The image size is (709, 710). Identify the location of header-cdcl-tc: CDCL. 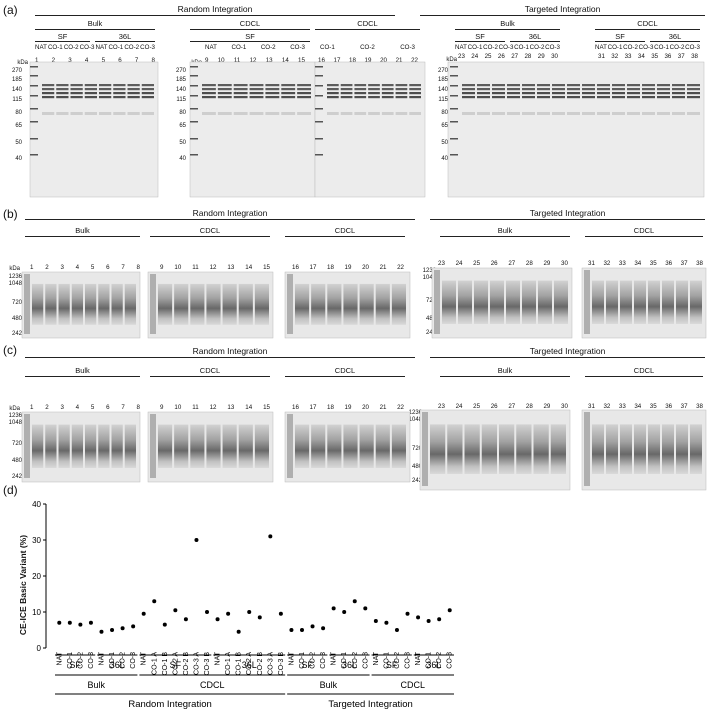
(644, 370).